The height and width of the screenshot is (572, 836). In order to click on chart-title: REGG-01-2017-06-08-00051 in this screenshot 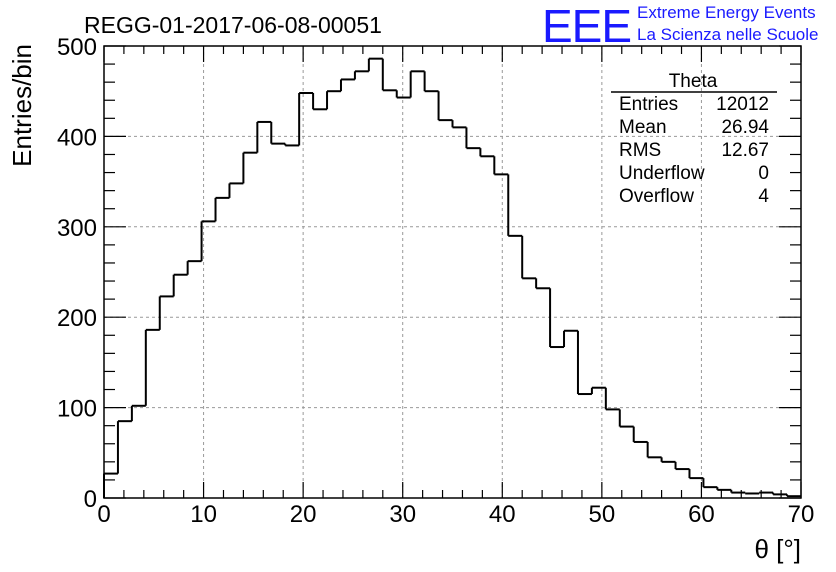, I will do `click(233, 25)`.